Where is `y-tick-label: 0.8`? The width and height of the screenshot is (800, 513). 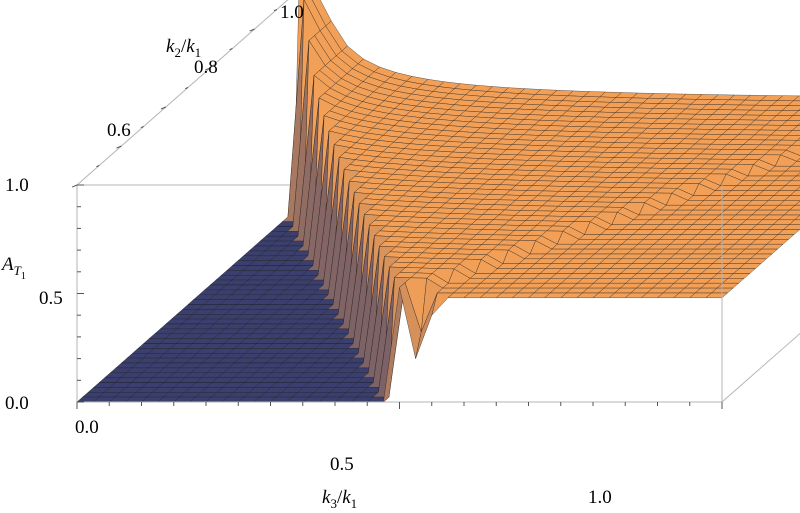 y-tick-label: 0.8 is located at coordinates (206, 67).